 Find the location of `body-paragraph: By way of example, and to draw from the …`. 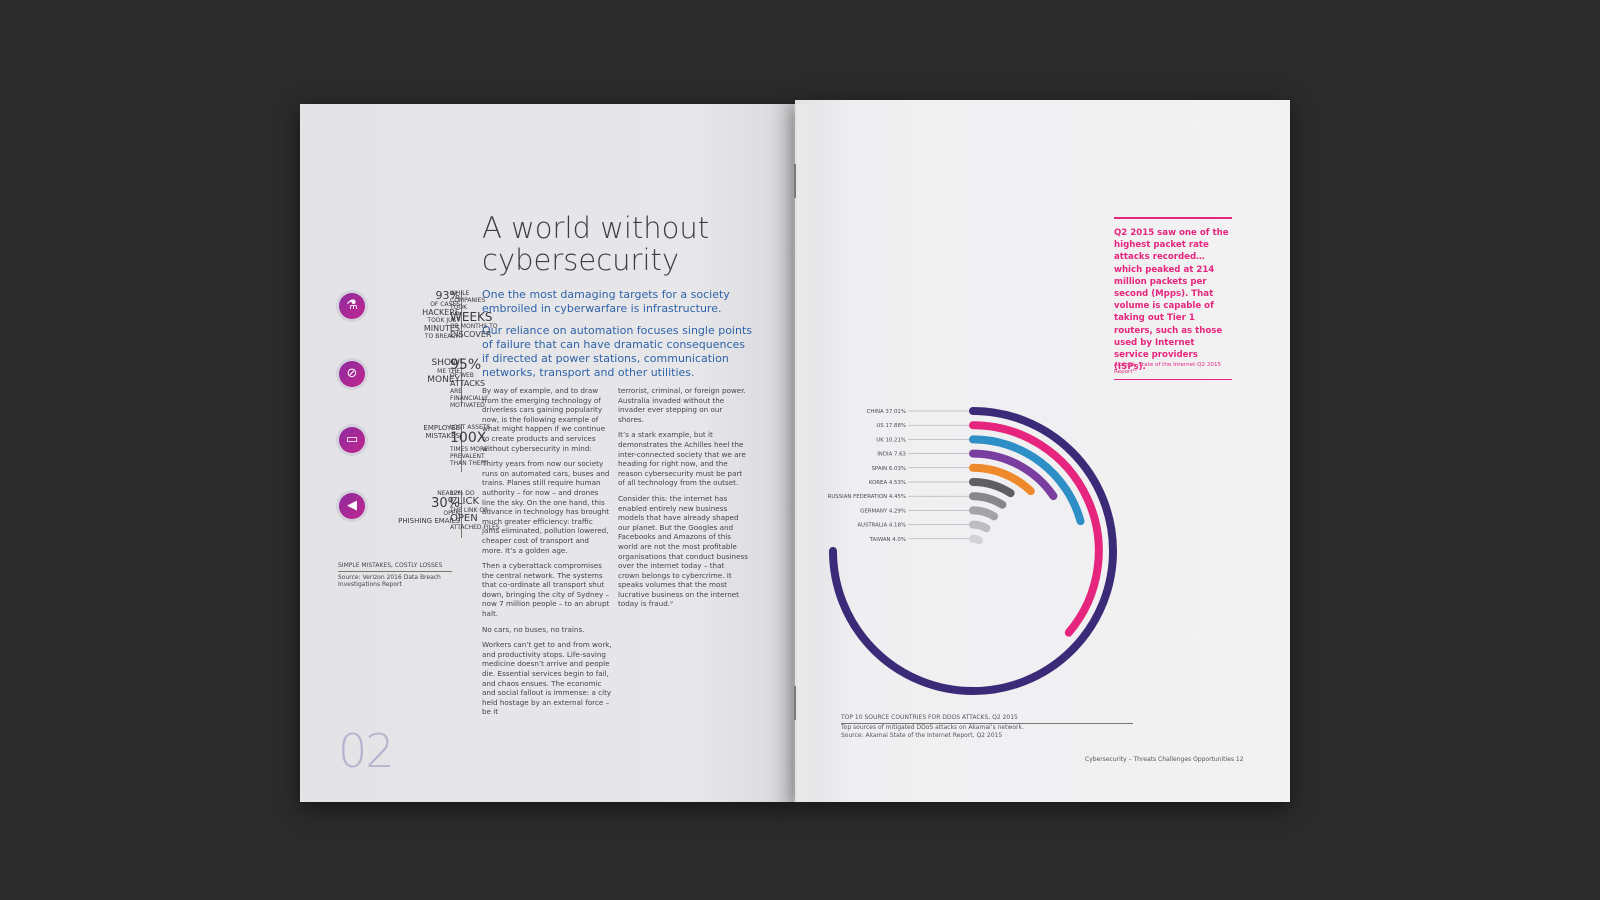

body-paragraph: By way of example, and to draw from the … is located at coordinates (544, 419).